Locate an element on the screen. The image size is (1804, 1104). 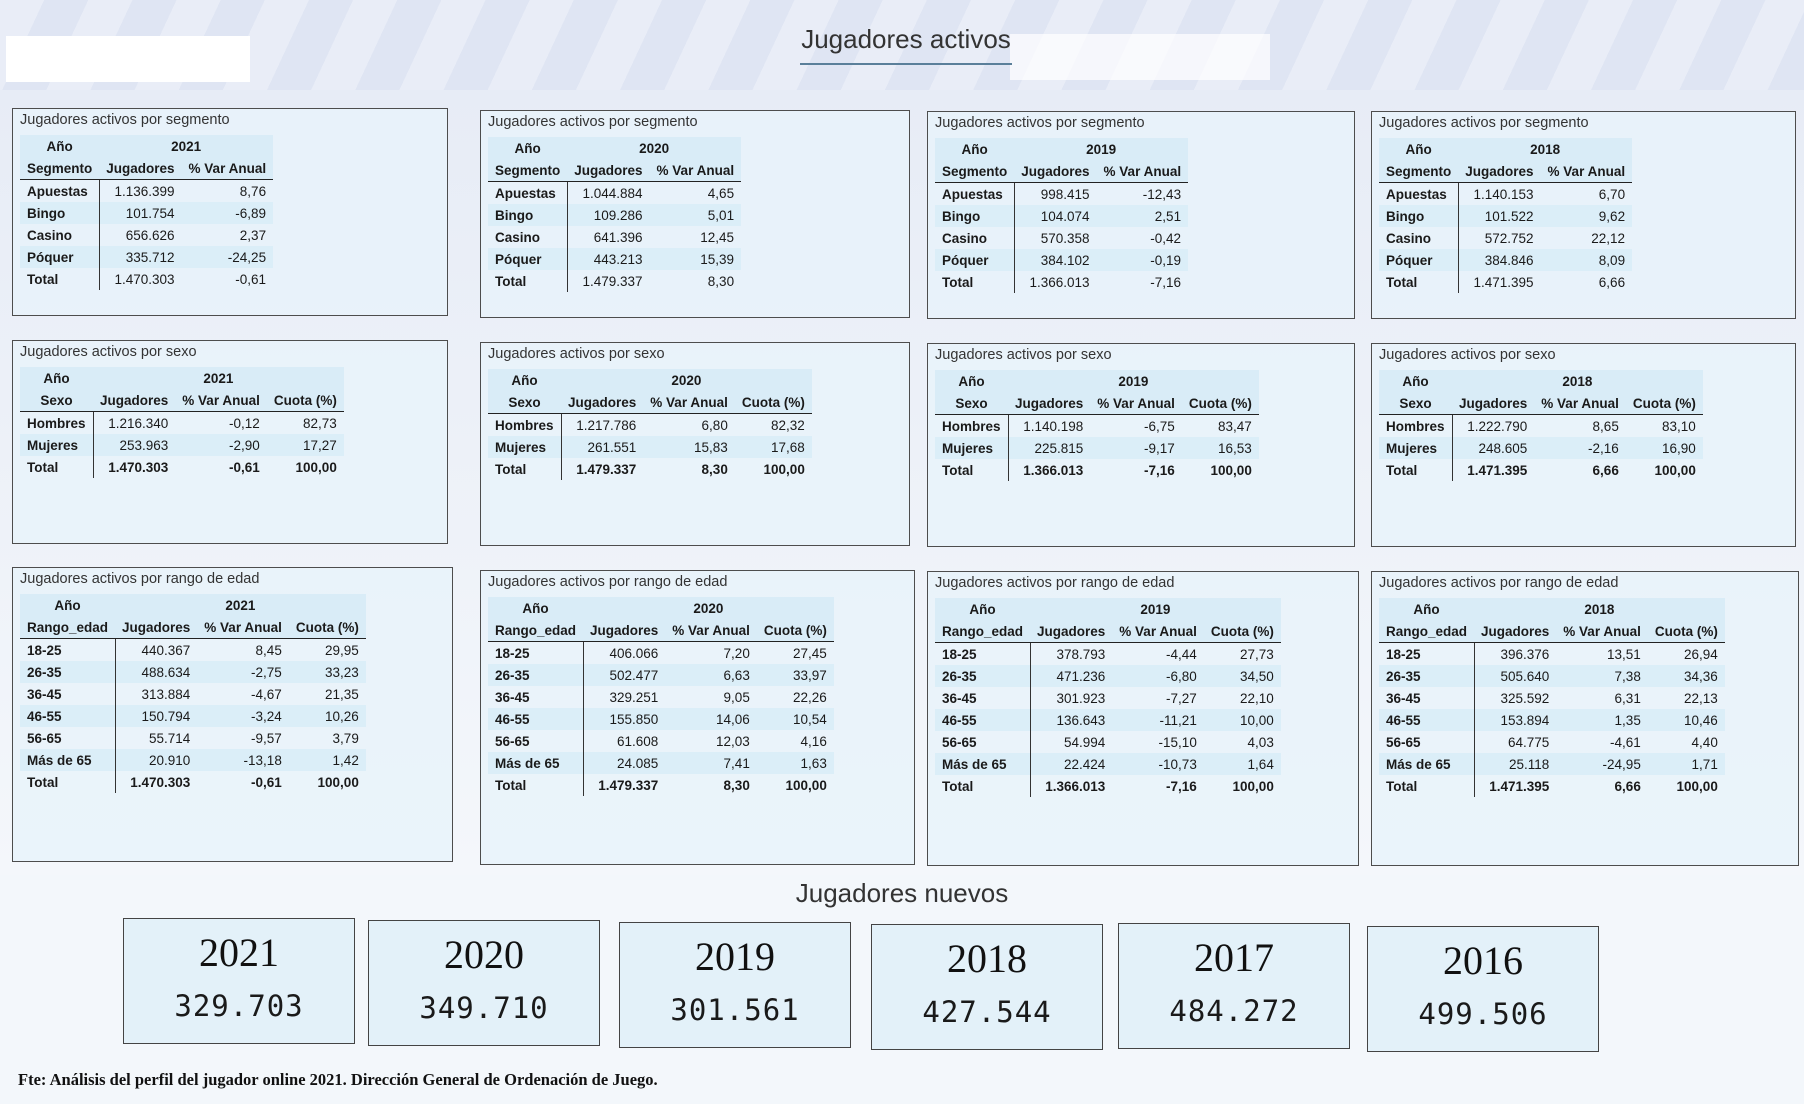
cell-value: 10,54 is located at coordinates (795, 719).